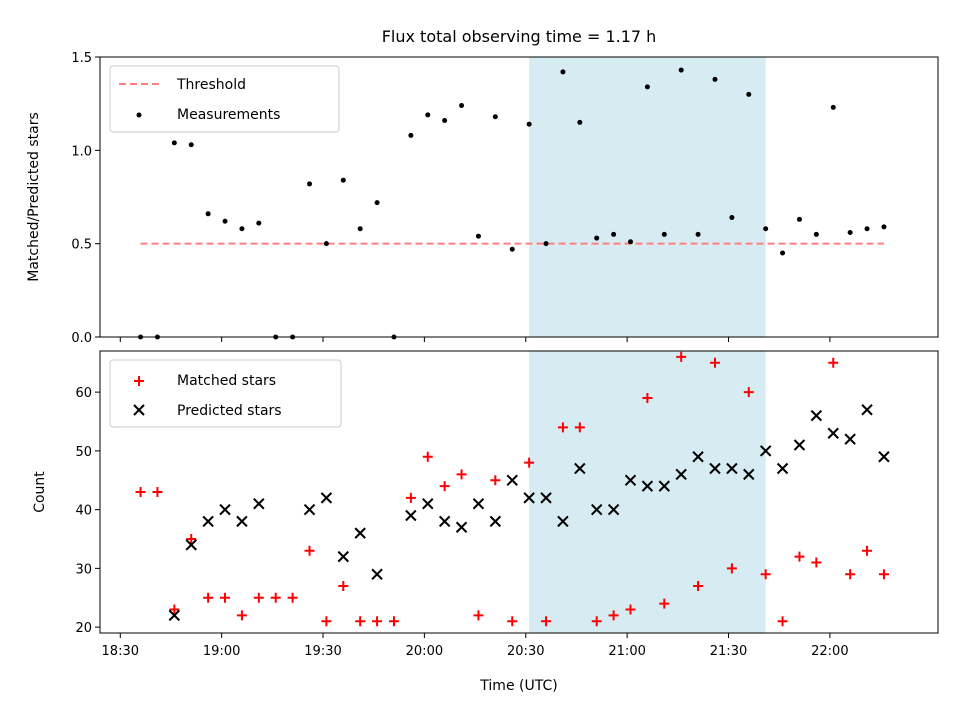  I want to click on threshold-legend-label: Threshold, so click(211, 85).